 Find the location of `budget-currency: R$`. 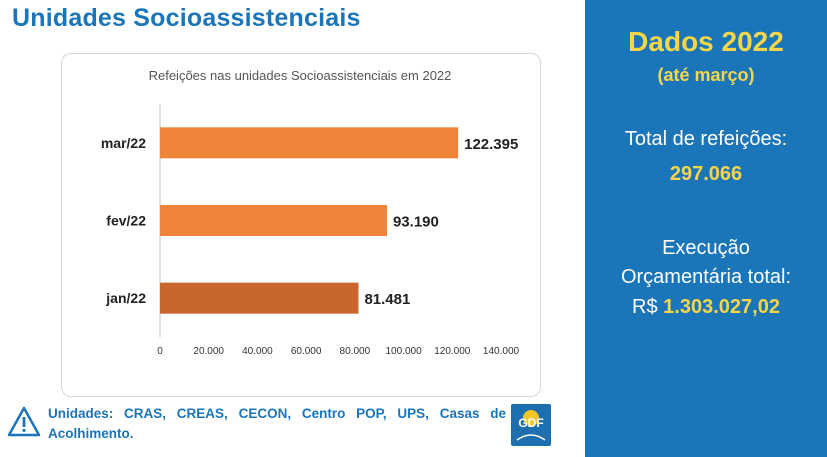

budget-currency: R$ is located at coordinates (645, 307).